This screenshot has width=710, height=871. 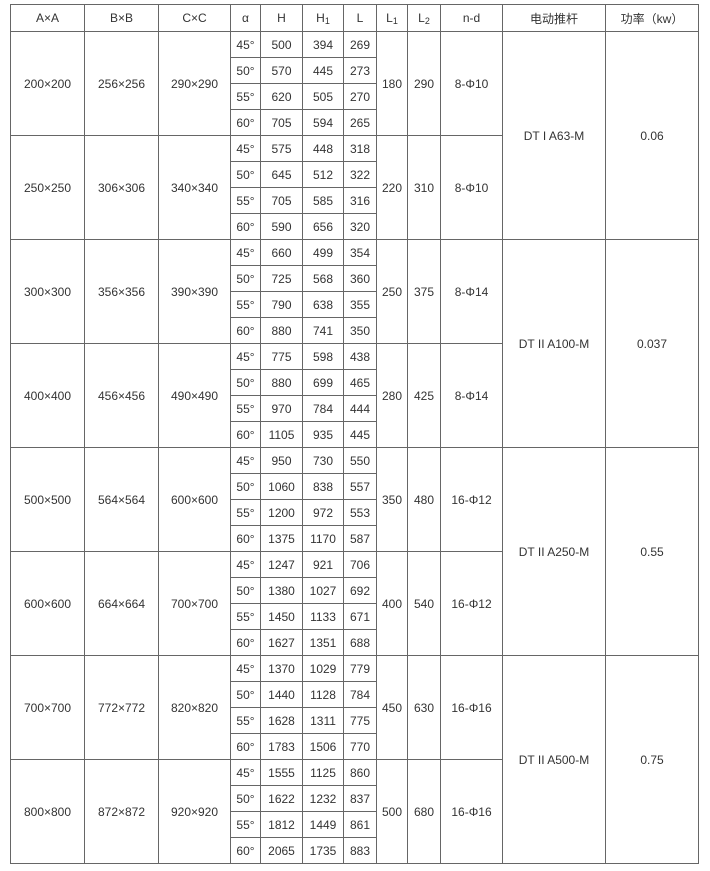 I want to click on cell-bb: 872×872, so click(x=121, y=811).